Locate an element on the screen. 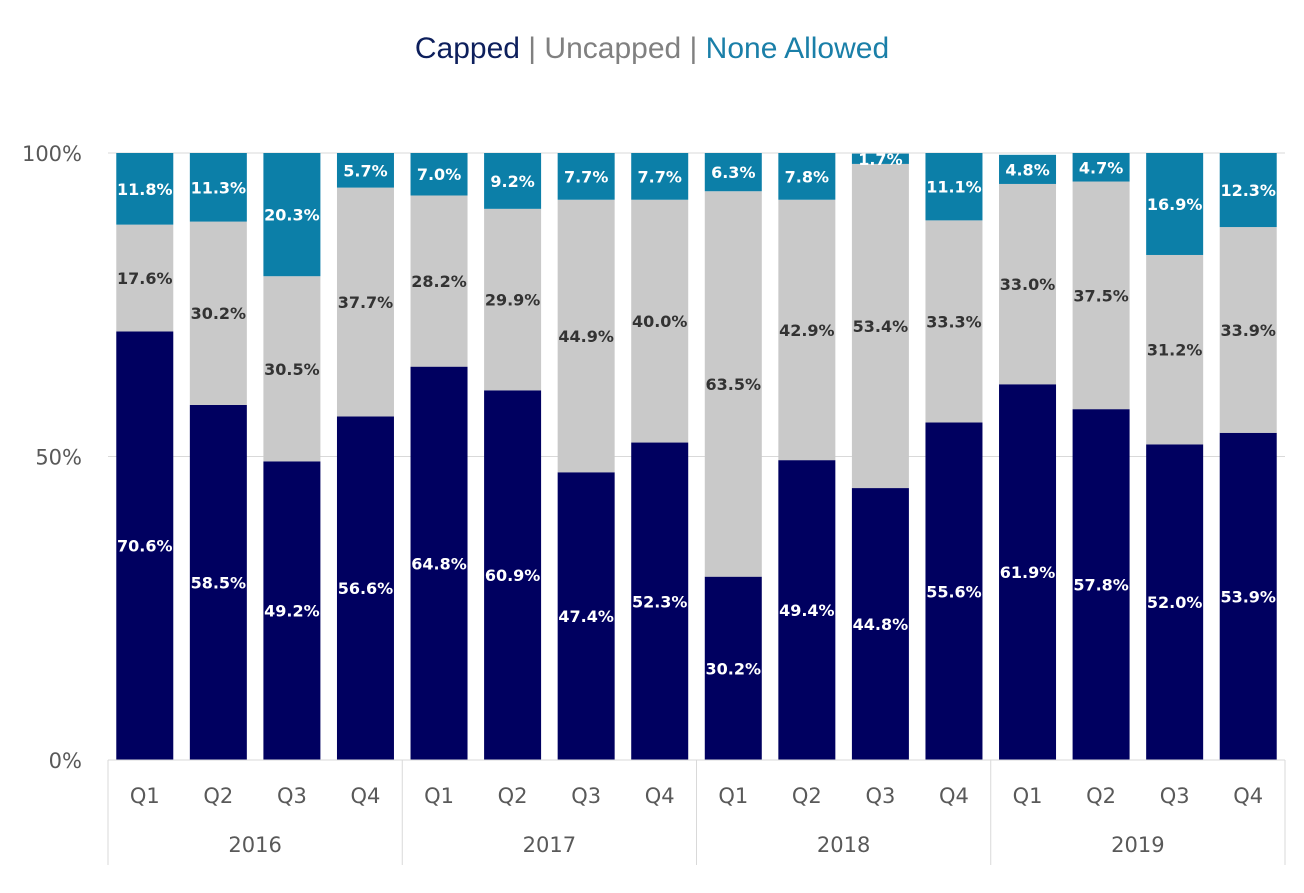 Image resolution: width=1304 pixels, height=893 pixels. data-label: 16.9% is located at coordinates (1175, 204).